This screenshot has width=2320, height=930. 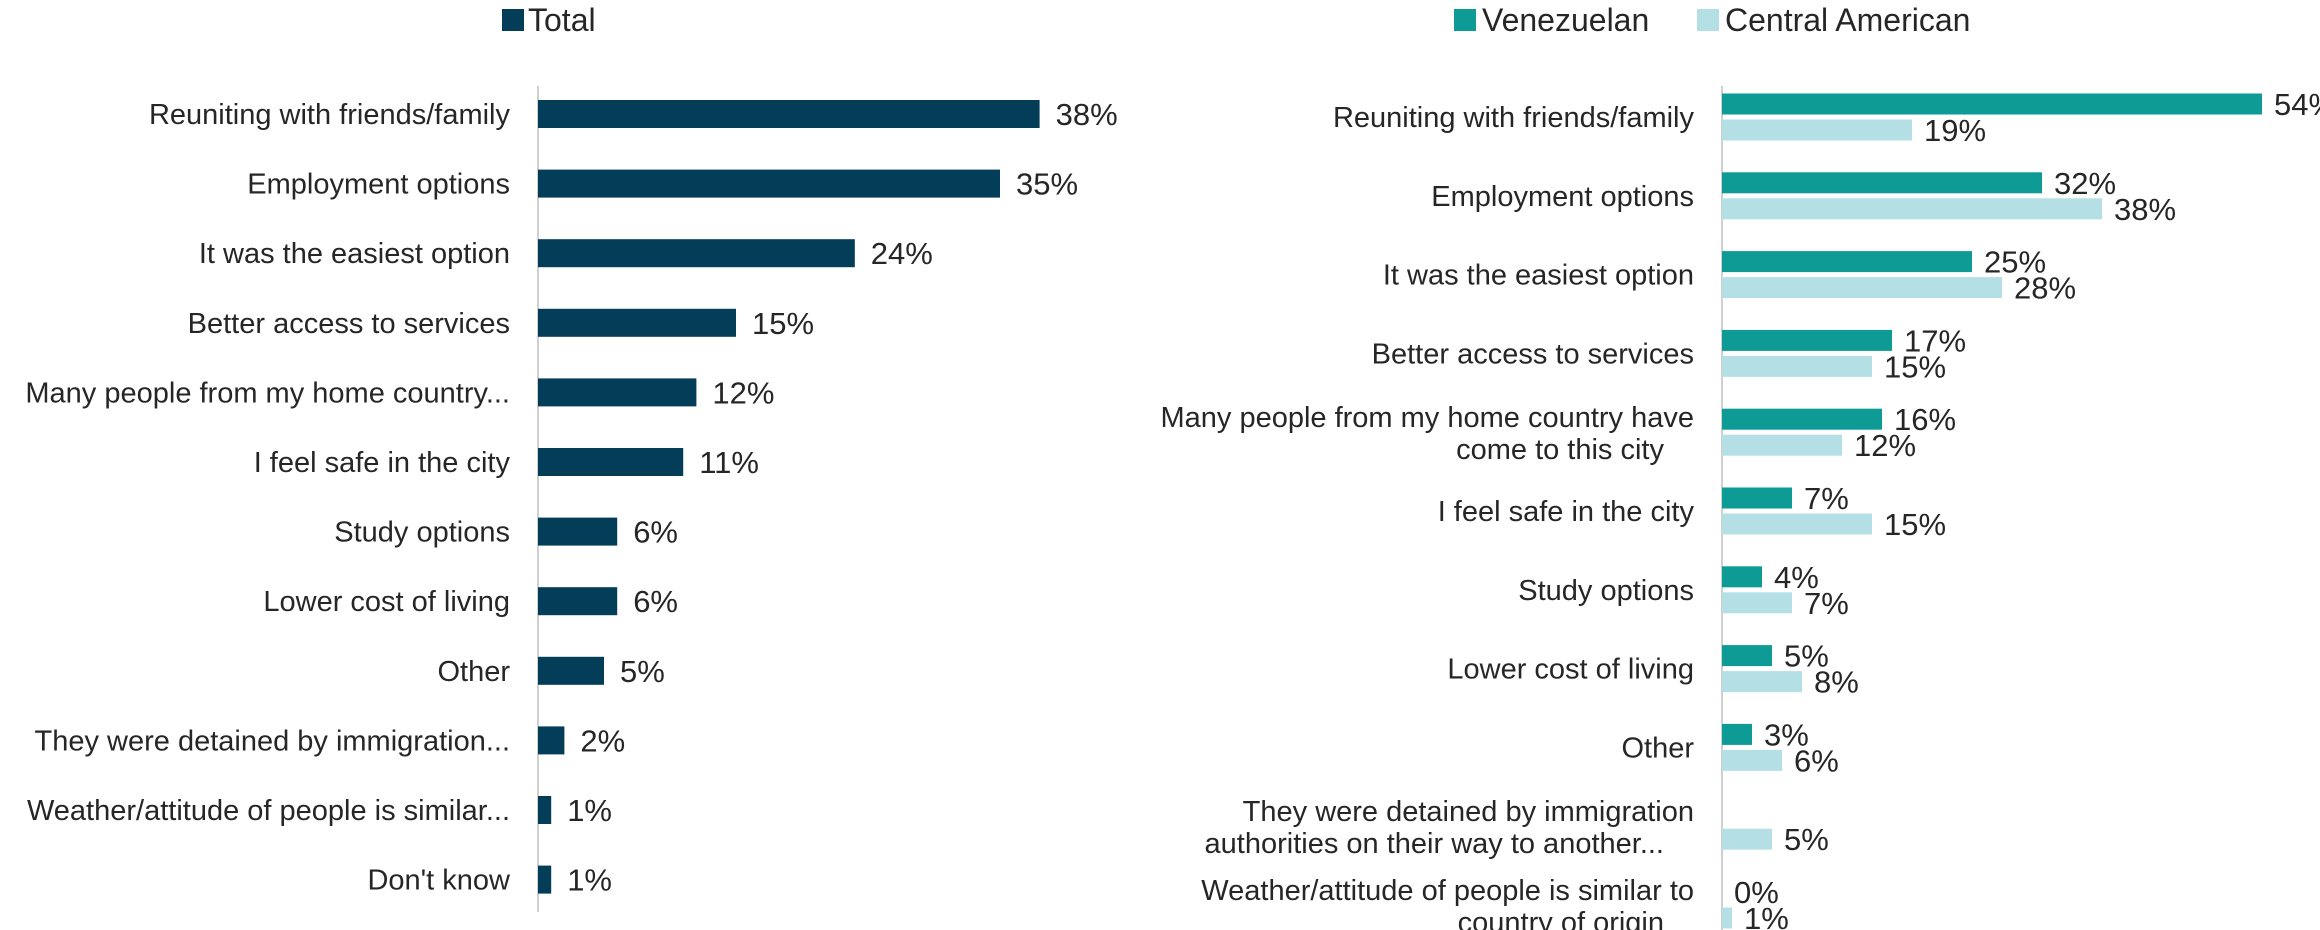 What do you see at coordinates (1560, 450) in the screenshot?
I see `category-label: come to this city` at bounding box center [1560, 450].